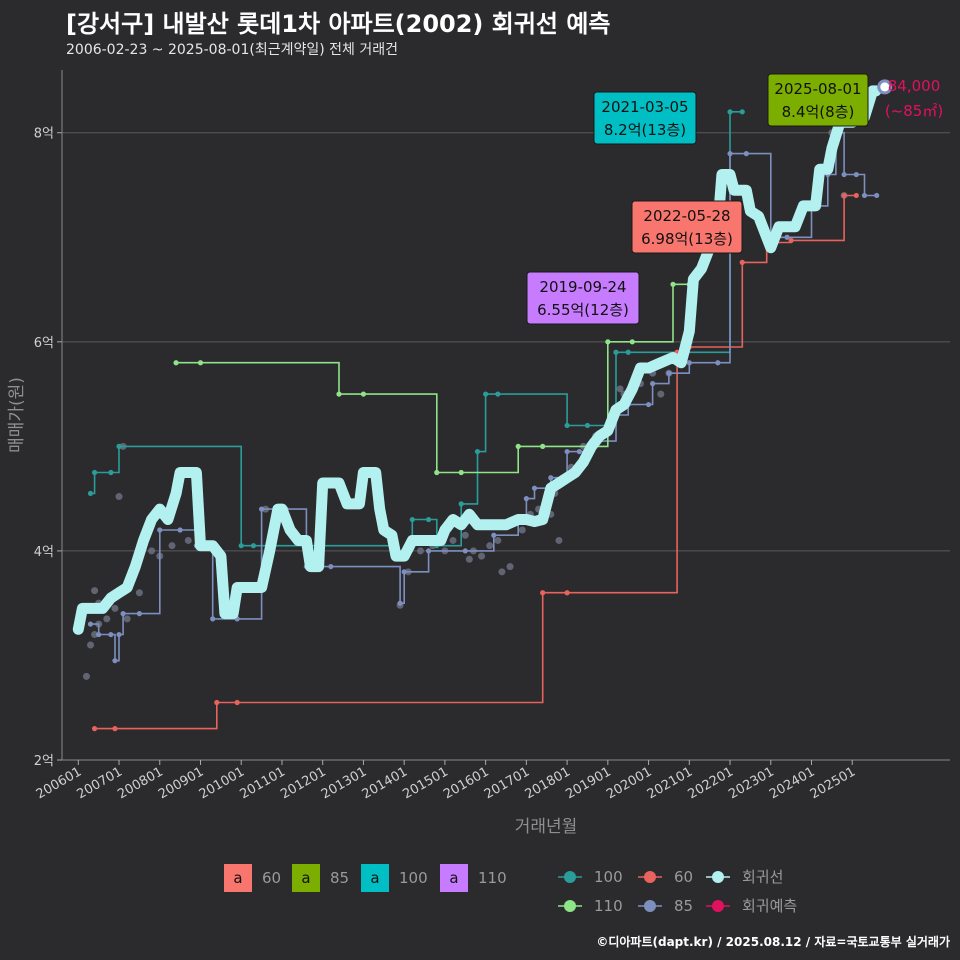  I want to click on annotation-100: 2021-03-05 8.2억(13층), so click(645, 118).